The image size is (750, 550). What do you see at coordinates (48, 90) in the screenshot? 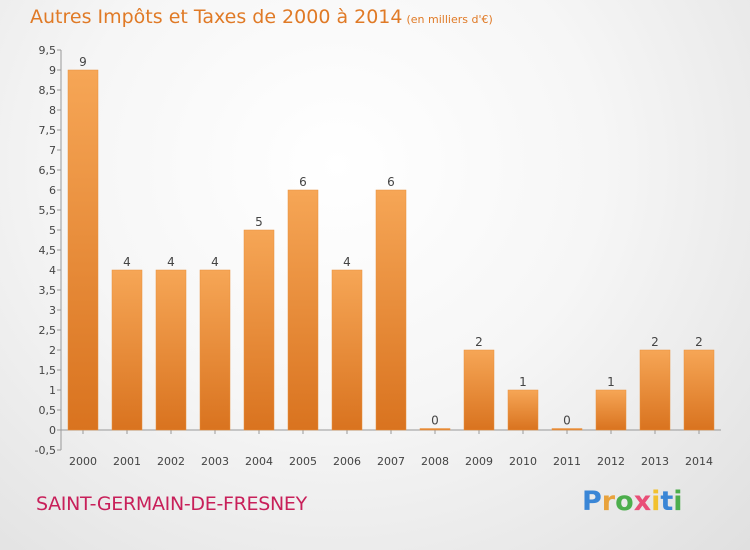
I see `y-tick-label: 8,5` at bounding box center [48, 90].